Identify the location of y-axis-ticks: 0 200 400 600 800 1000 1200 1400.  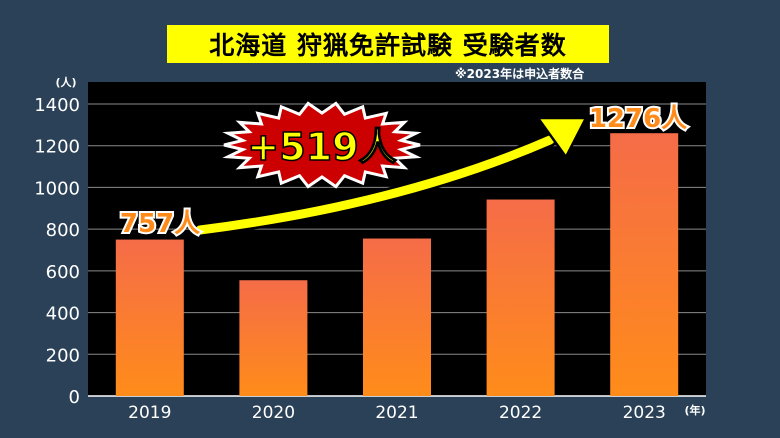
(57, 251).